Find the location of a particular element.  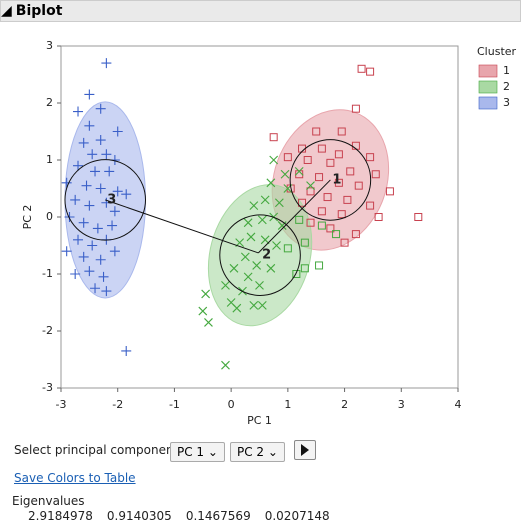

select-label: Select principal components is located at coordinates (99, 450).